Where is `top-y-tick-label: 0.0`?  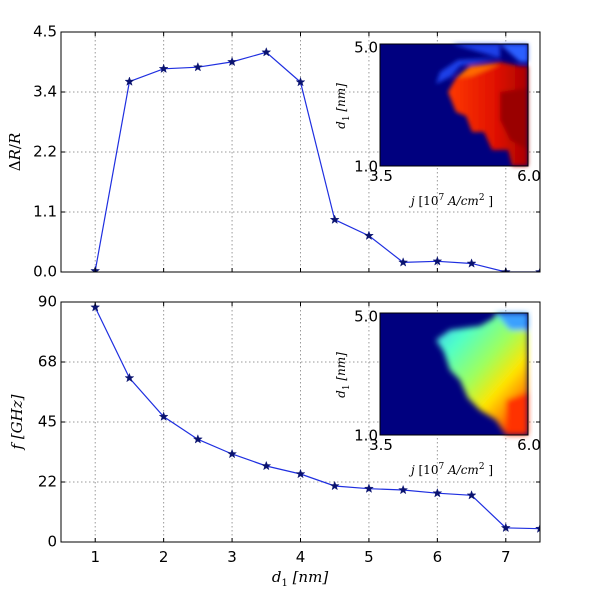 top-y-tick-label: 0.0 is located at coordinates (45, 272).